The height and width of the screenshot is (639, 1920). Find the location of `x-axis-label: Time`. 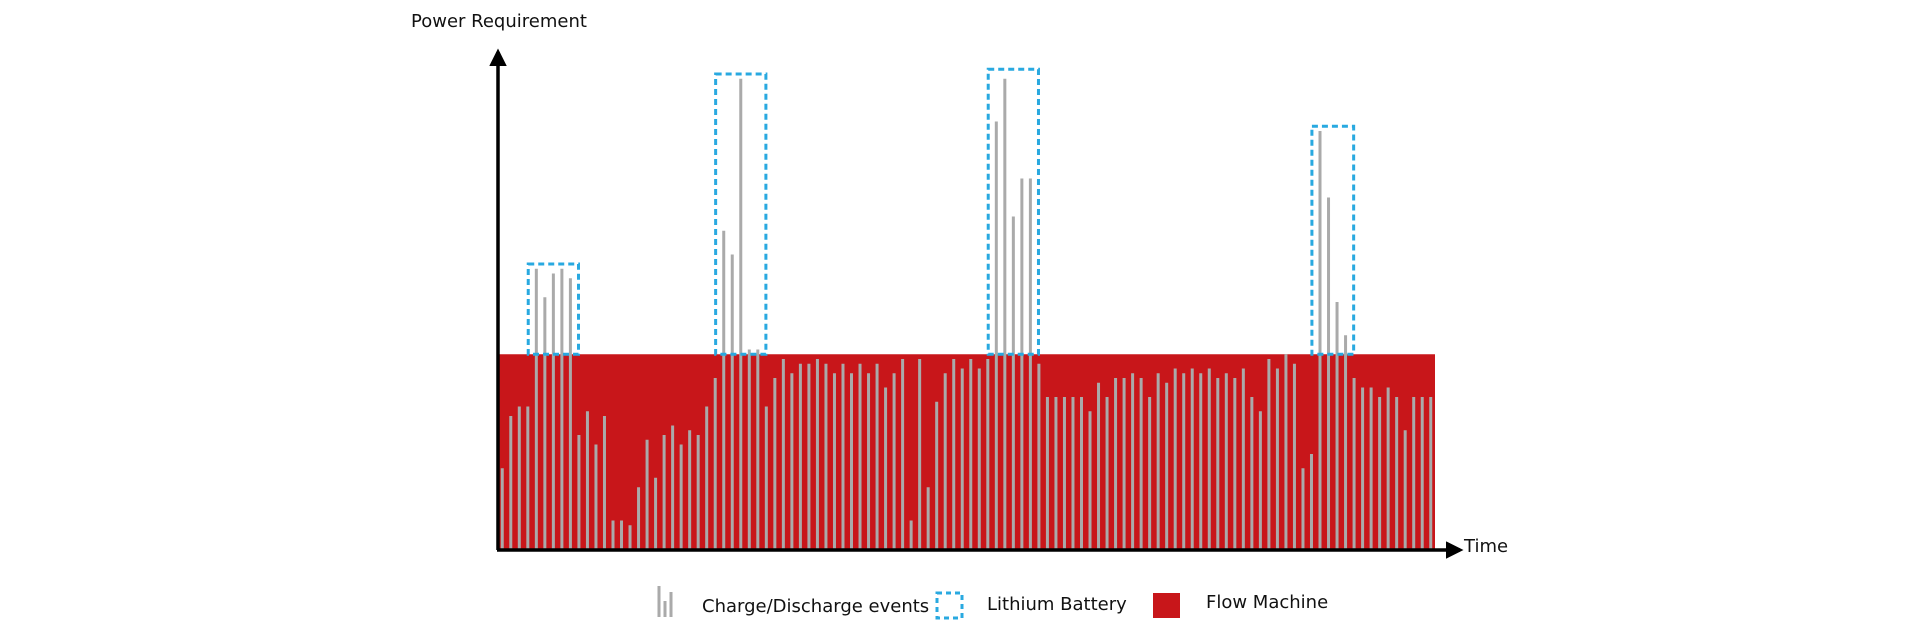

x-axis-label: Time is located at coordinates (1485, 546).